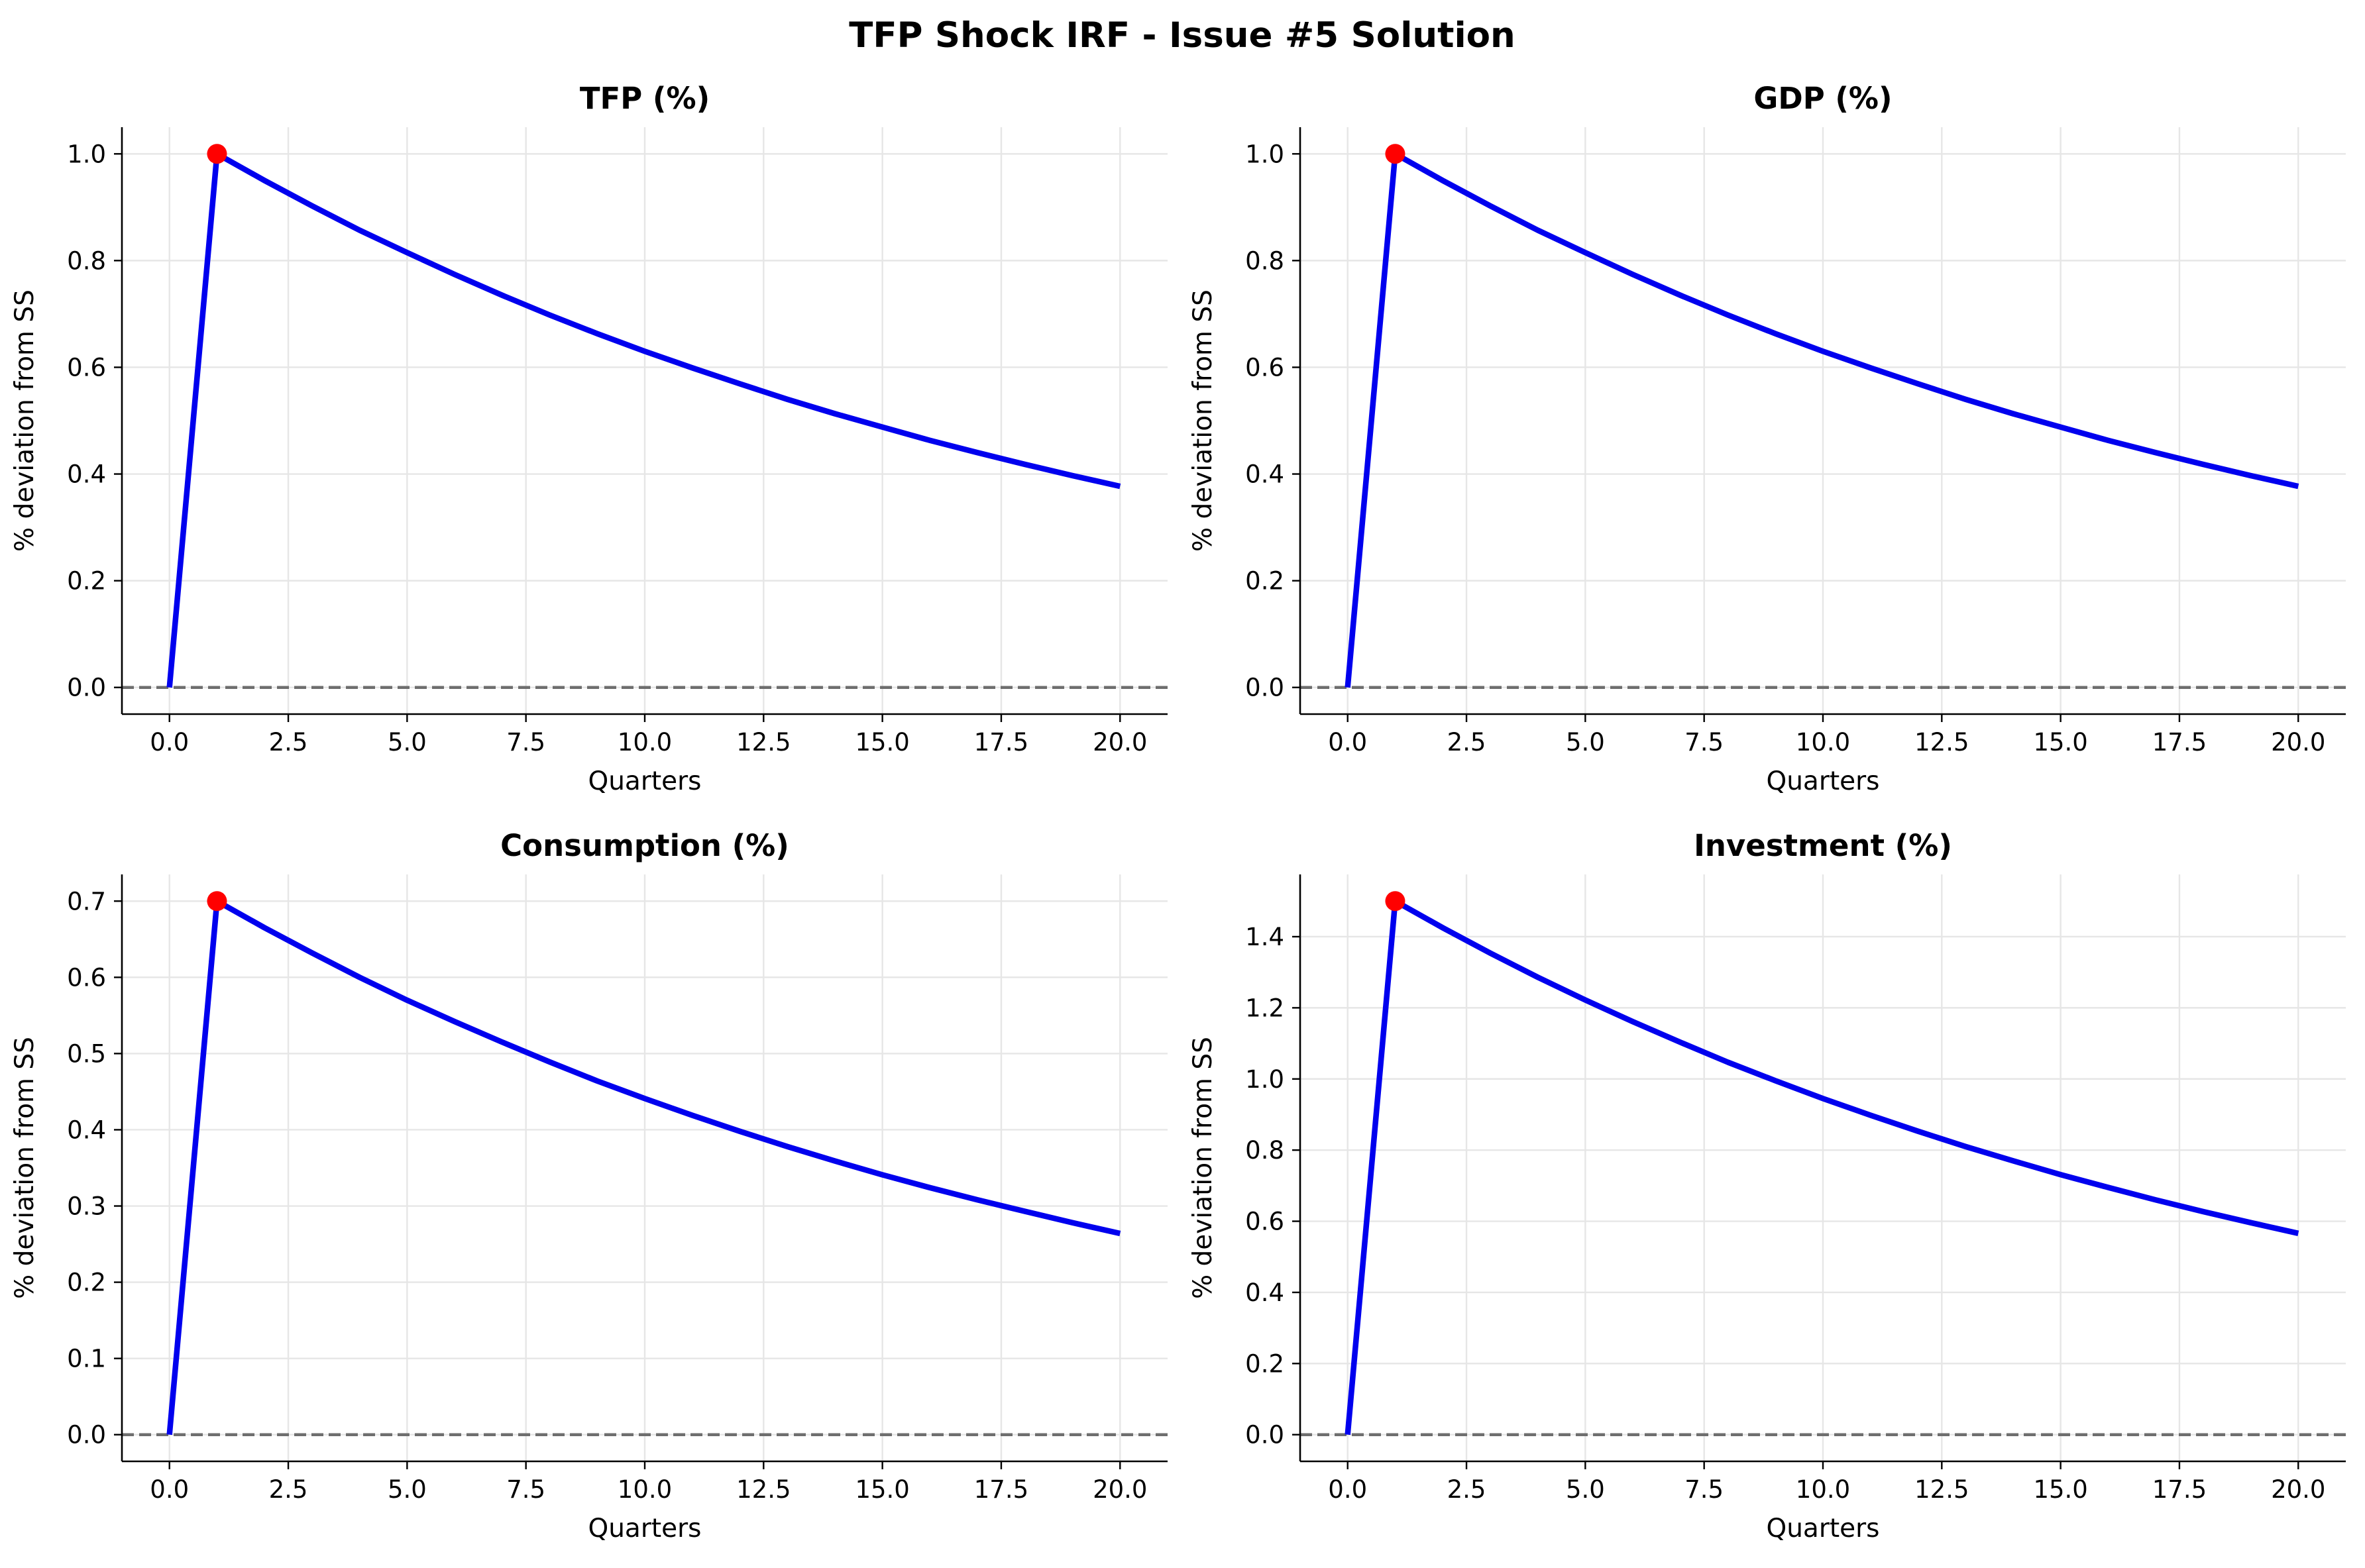  Describe the element at coordinates (1822, 98) in the screenshot. I see `panel-title: GDP (%)` at that location.